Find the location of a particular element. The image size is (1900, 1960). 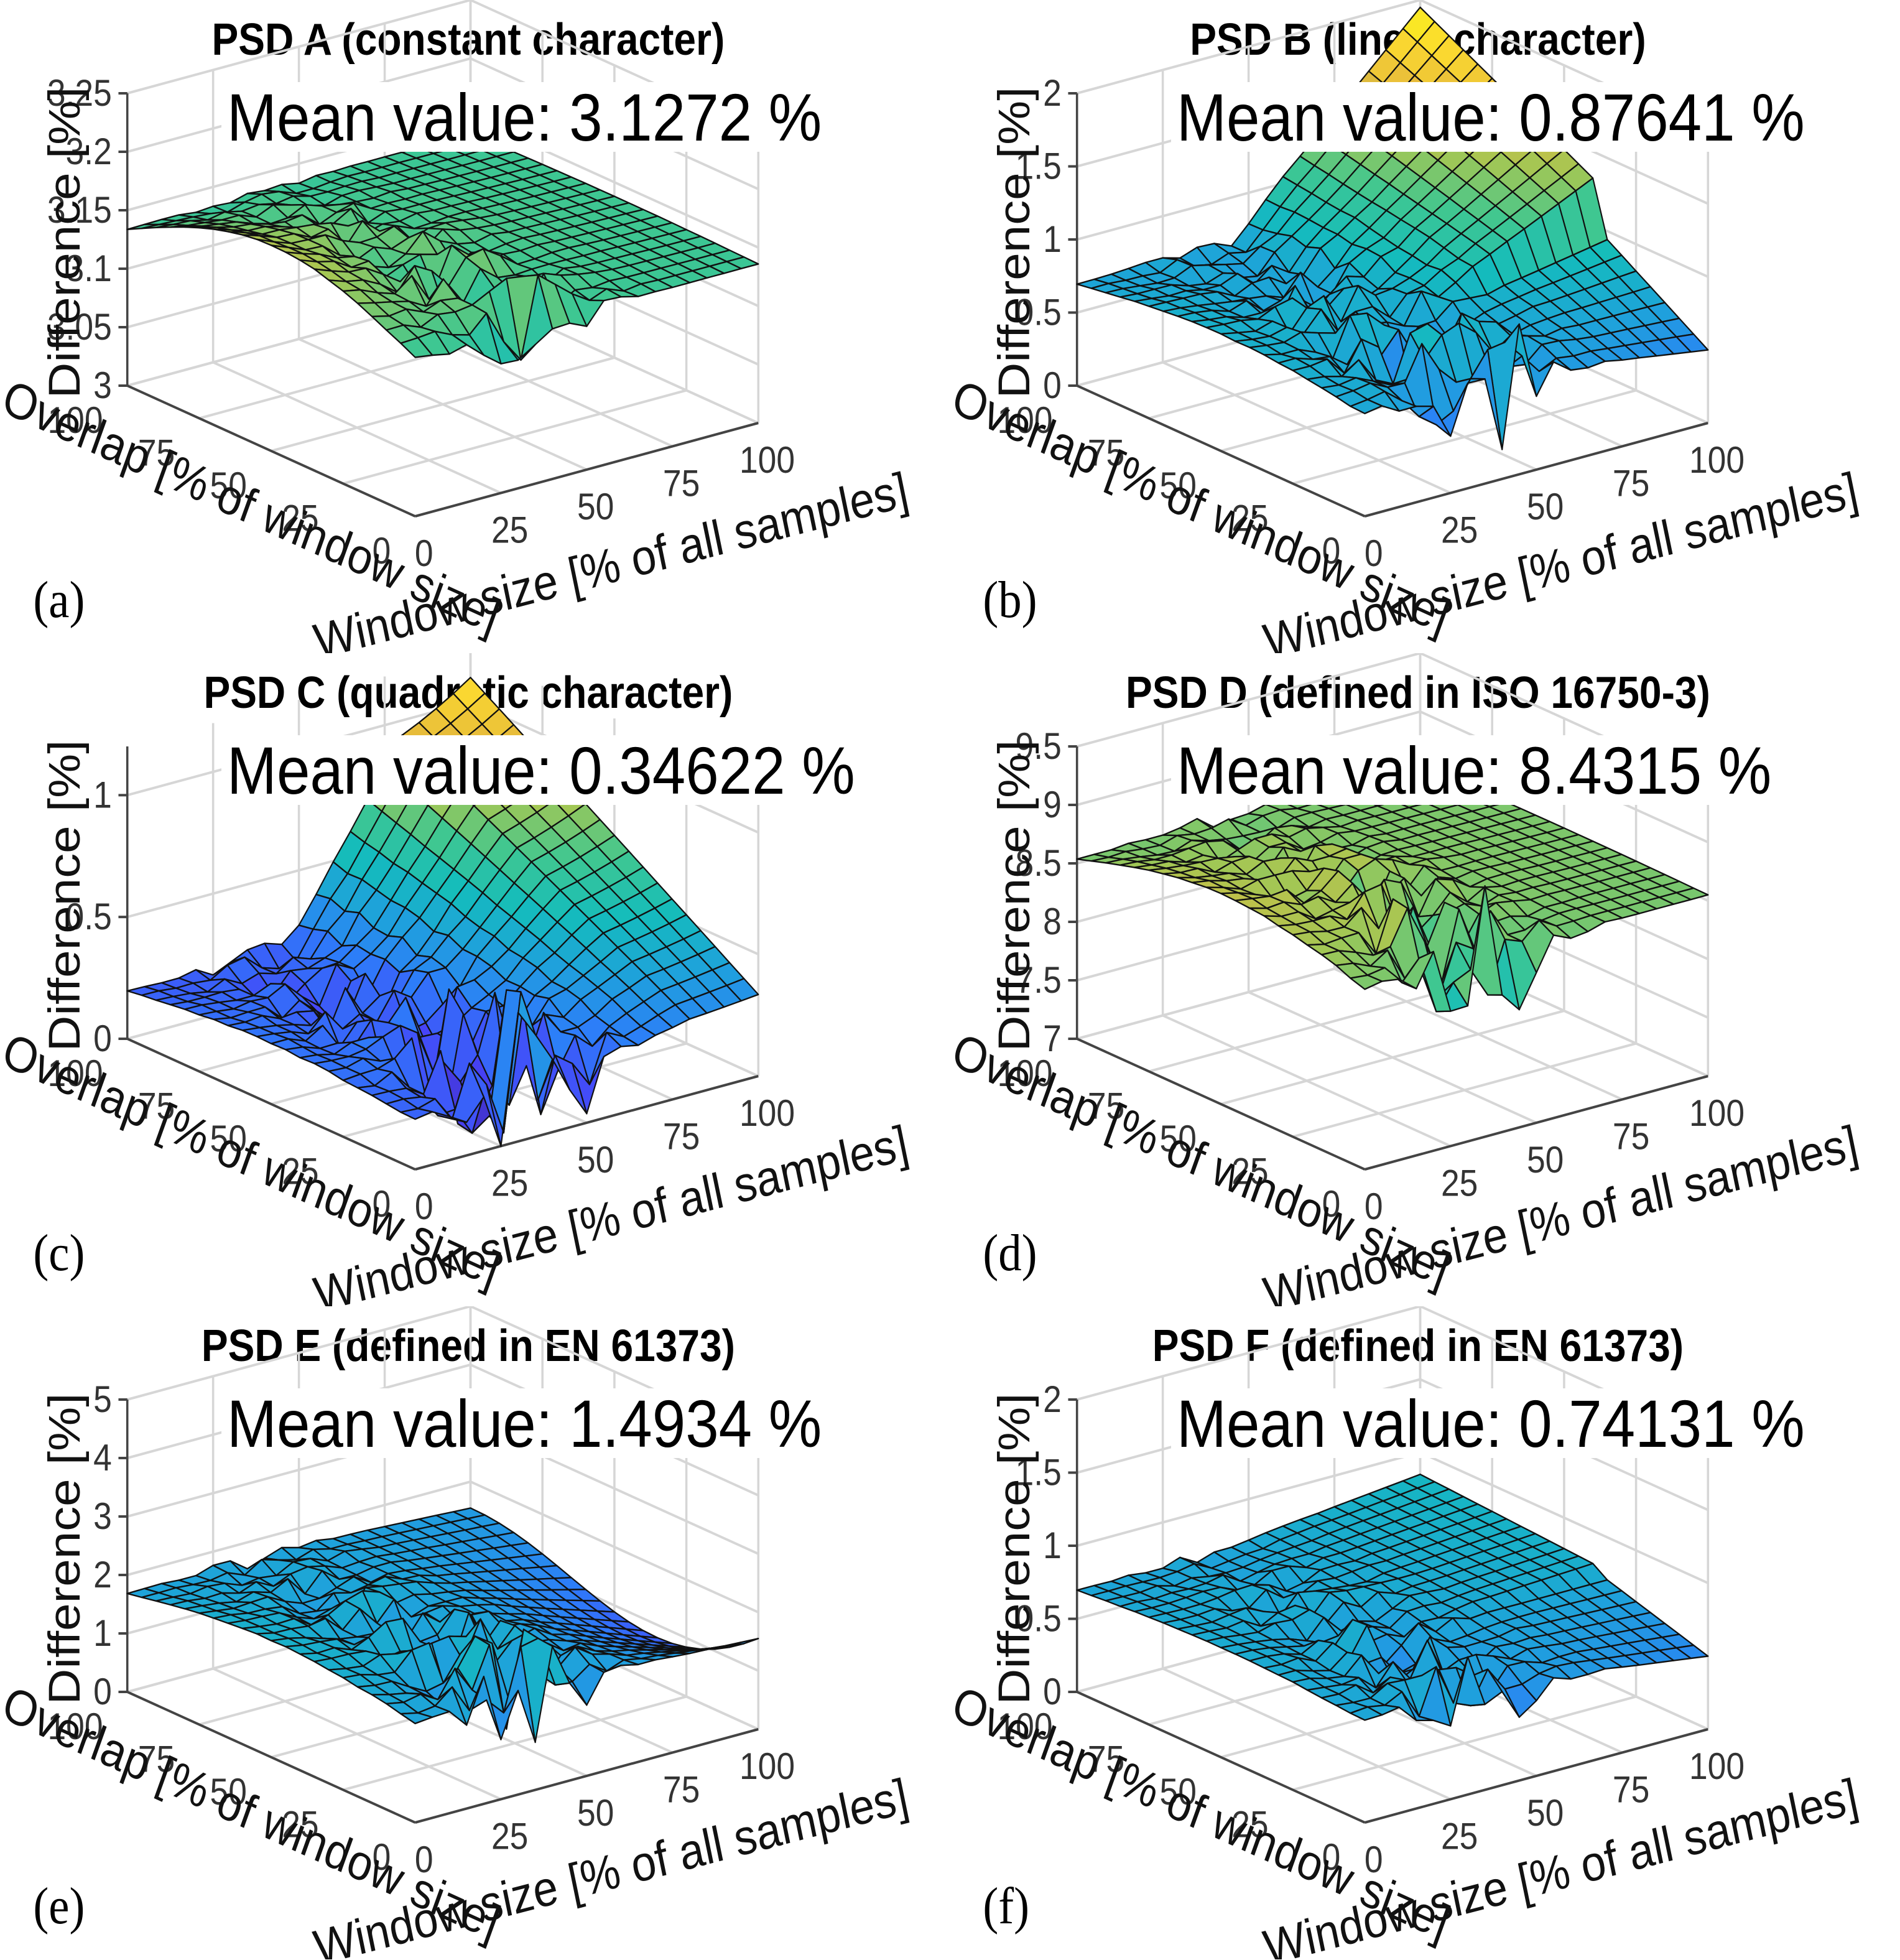

chart-title: PSD A (constant character) is located at coordinates (468, 40).